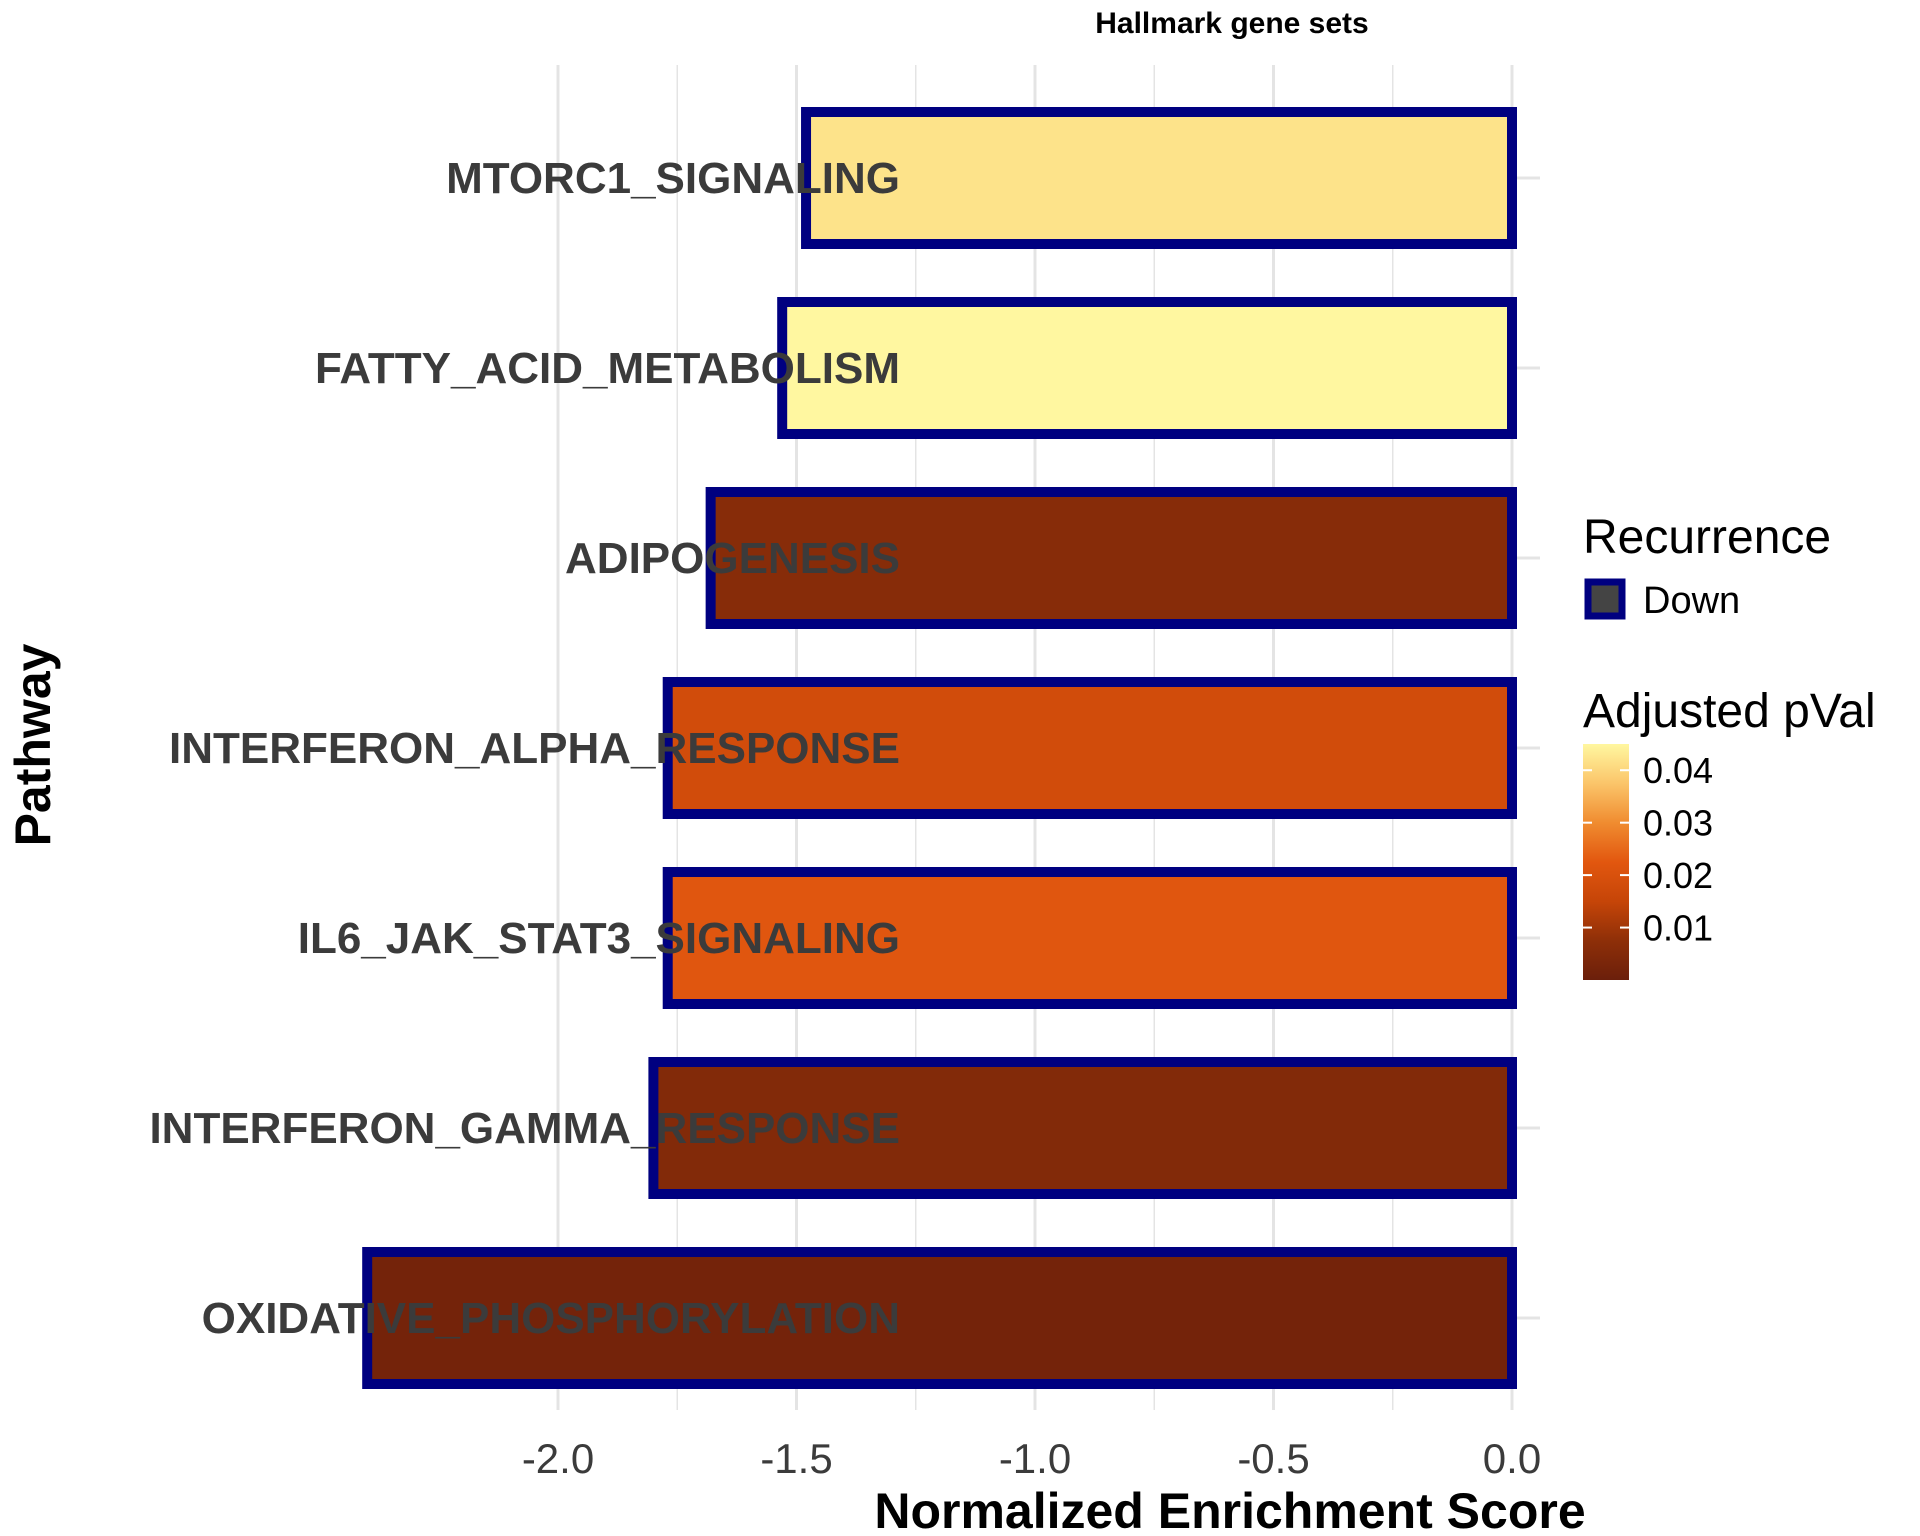 This screenshot has width=1920, height=1536. What do you see at coordinates (1707, 566) in the screenshot?
I see `legend-recurrence: Recurrence Down` at bounding box center [1707, 566].